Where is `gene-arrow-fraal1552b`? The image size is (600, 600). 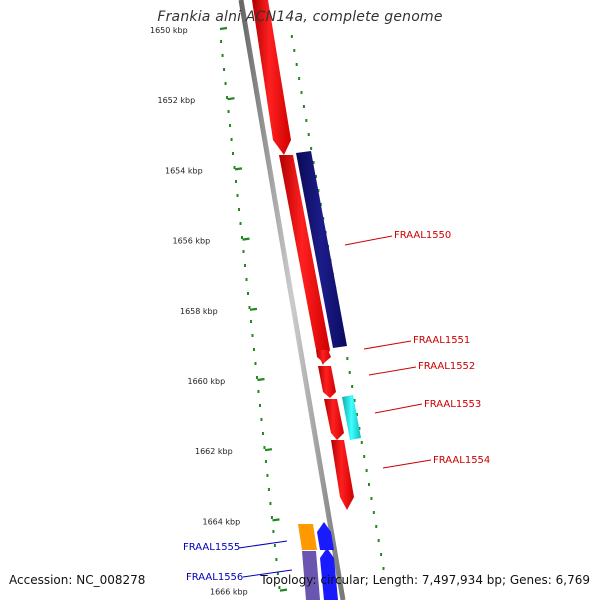 gene-arrow-fraal1552b is located at coordinates (334, 419).